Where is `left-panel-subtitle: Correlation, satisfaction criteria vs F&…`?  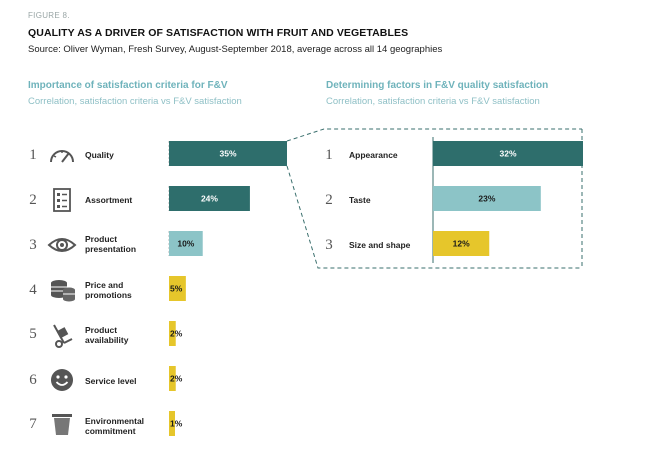 left-panel-subtitle: Correlation, satisfaction criteria vs F&… is located at coordinates (135, 101).